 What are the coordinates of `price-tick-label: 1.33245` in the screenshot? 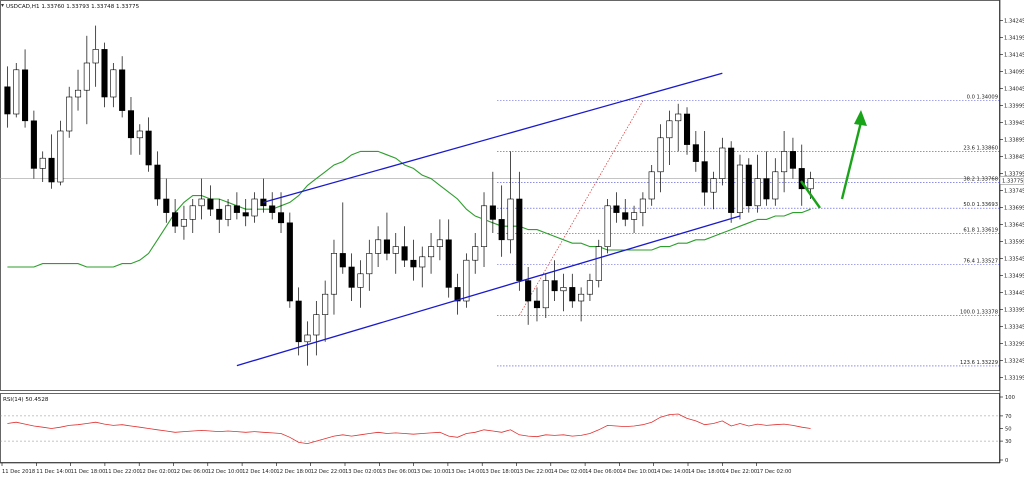 It's located at (1014, 362).